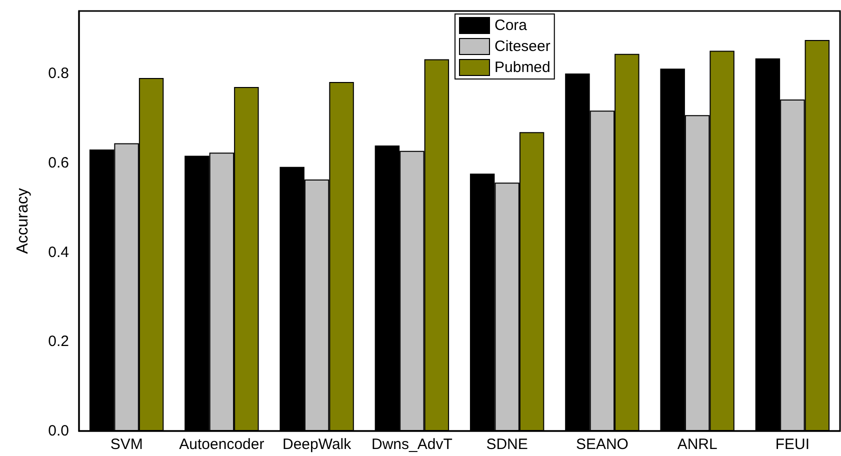 This screenshot has width=841, height=456. Describe the element at coordinates (602, 444) in the screenshot. I see `x-tick-label: SEANO` at that location.